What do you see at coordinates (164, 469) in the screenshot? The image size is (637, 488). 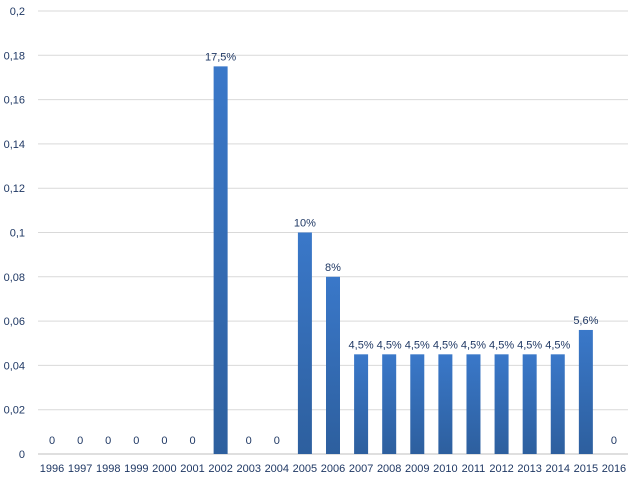 I see `x-tick-label: 2000` at bounding box center [164, 469].